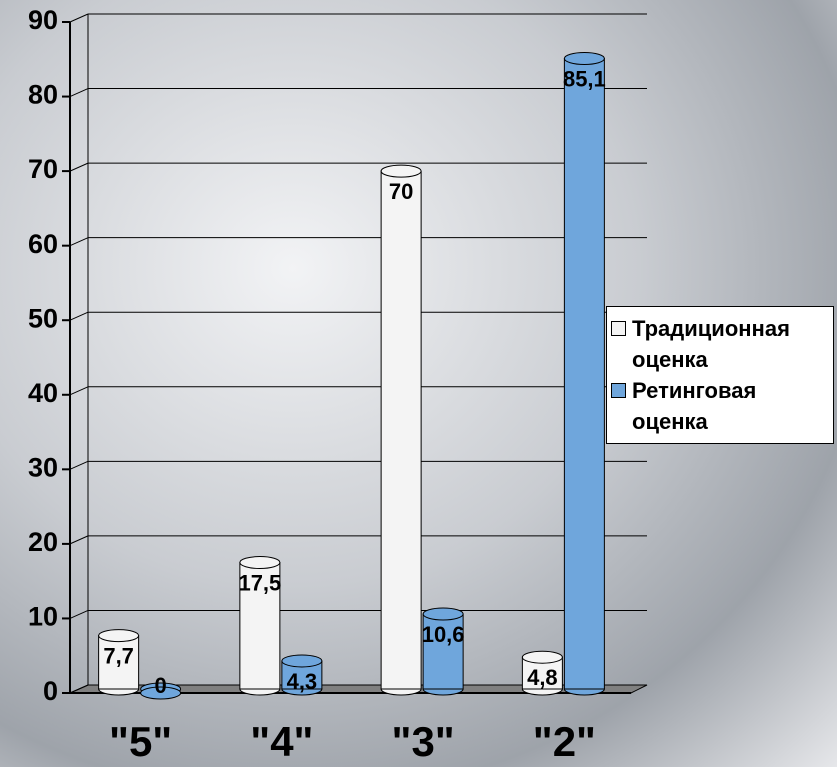 Image resolution: width=837 pixels, height=767 pixels. Describe the element at coordinates (564, 741) in the screenshot. I see `x-tick-label: "2"` at that location.